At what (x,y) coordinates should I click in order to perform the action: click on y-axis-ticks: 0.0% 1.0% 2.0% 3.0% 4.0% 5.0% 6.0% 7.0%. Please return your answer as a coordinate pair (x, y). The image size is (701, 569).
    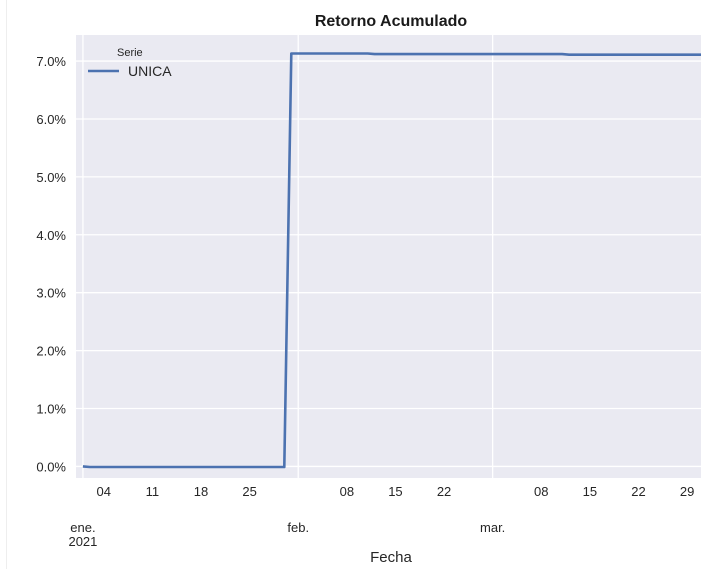
    Looking at the image, I should click on (51, 264).